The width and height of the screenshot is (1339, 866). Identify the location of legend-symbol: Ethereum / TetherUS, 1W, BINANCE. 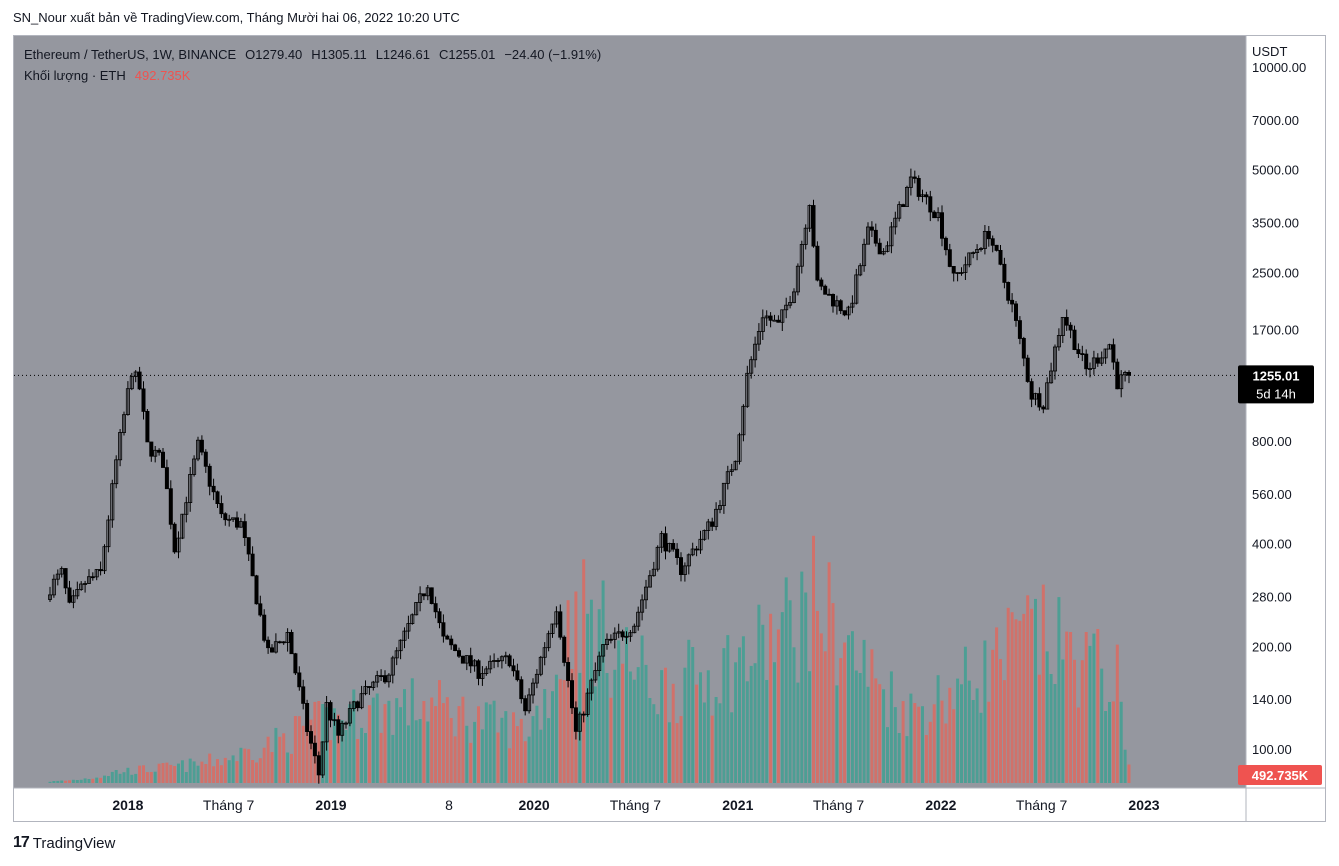
(130, 54).